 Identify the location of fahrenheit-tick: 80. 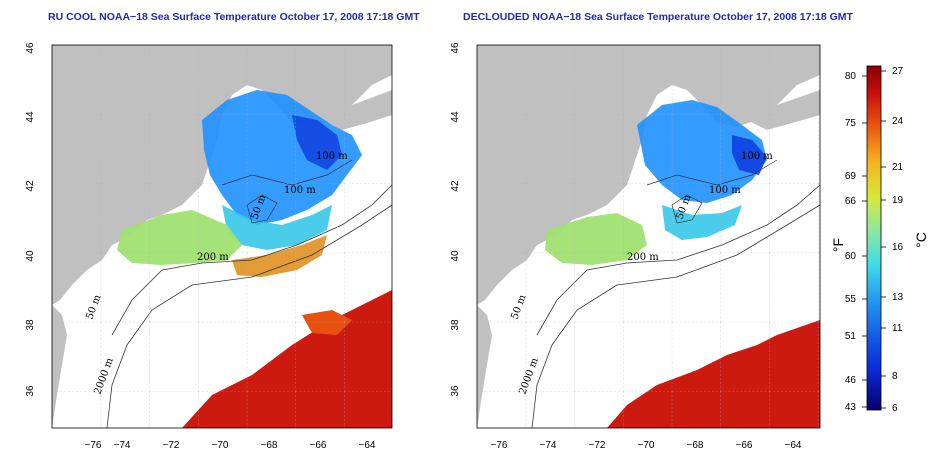
(851, 76).